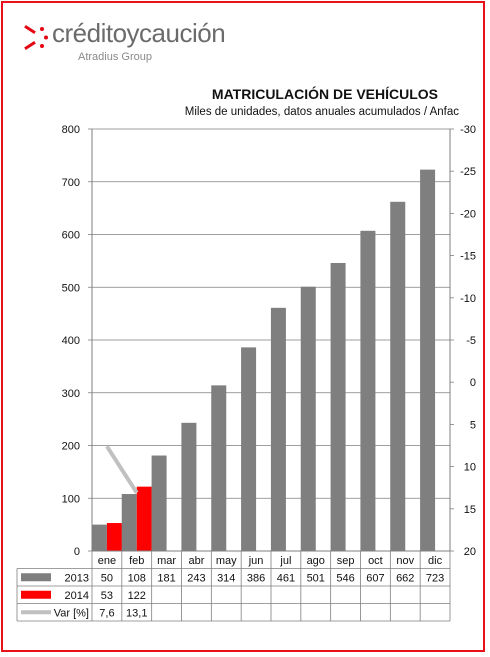 Image resolution: width=490 pixels, height=657 pixels. Describe the element at coordinates (71, 130) in the screenshot. I see `y-tick-label: 800` at that location.